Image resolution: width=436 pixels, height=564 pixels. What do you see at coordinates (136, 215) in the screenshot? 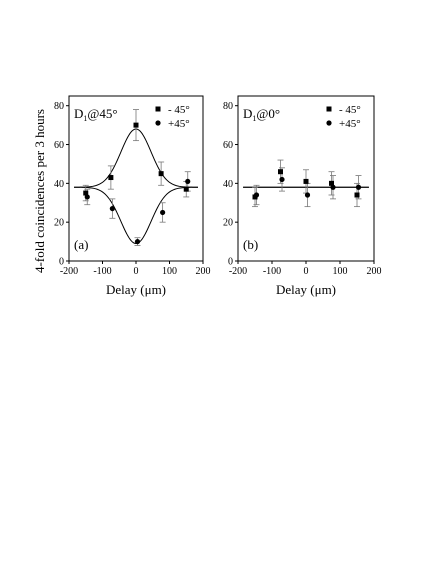
I see `fit-curve` at bounding box center [136, 215].